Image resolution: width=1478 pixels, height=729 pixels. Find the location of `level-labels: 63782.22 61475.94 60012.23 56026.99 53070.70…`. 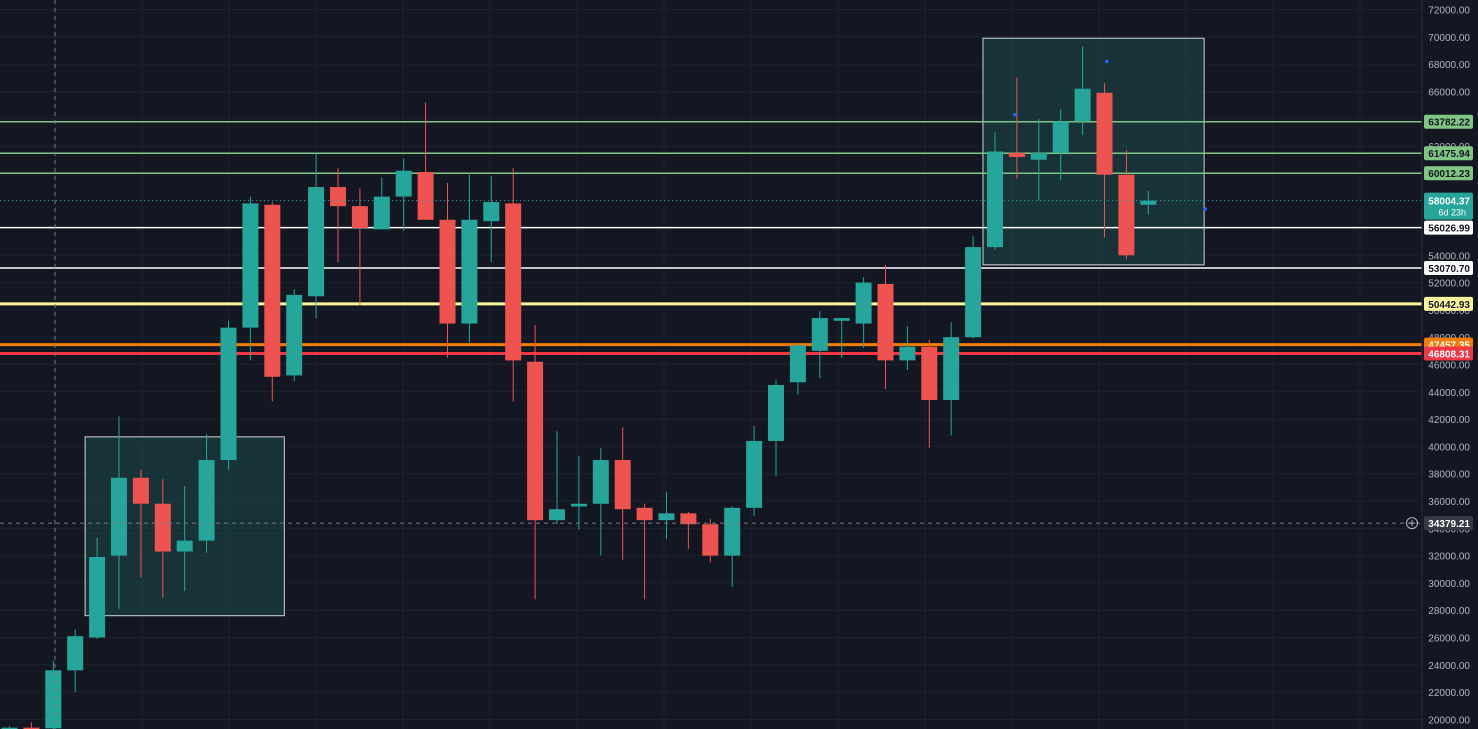

level-labels: 63782.22 61475.94 60012.23 56026.99 53070.70… is located at coordinates (1439, 322).